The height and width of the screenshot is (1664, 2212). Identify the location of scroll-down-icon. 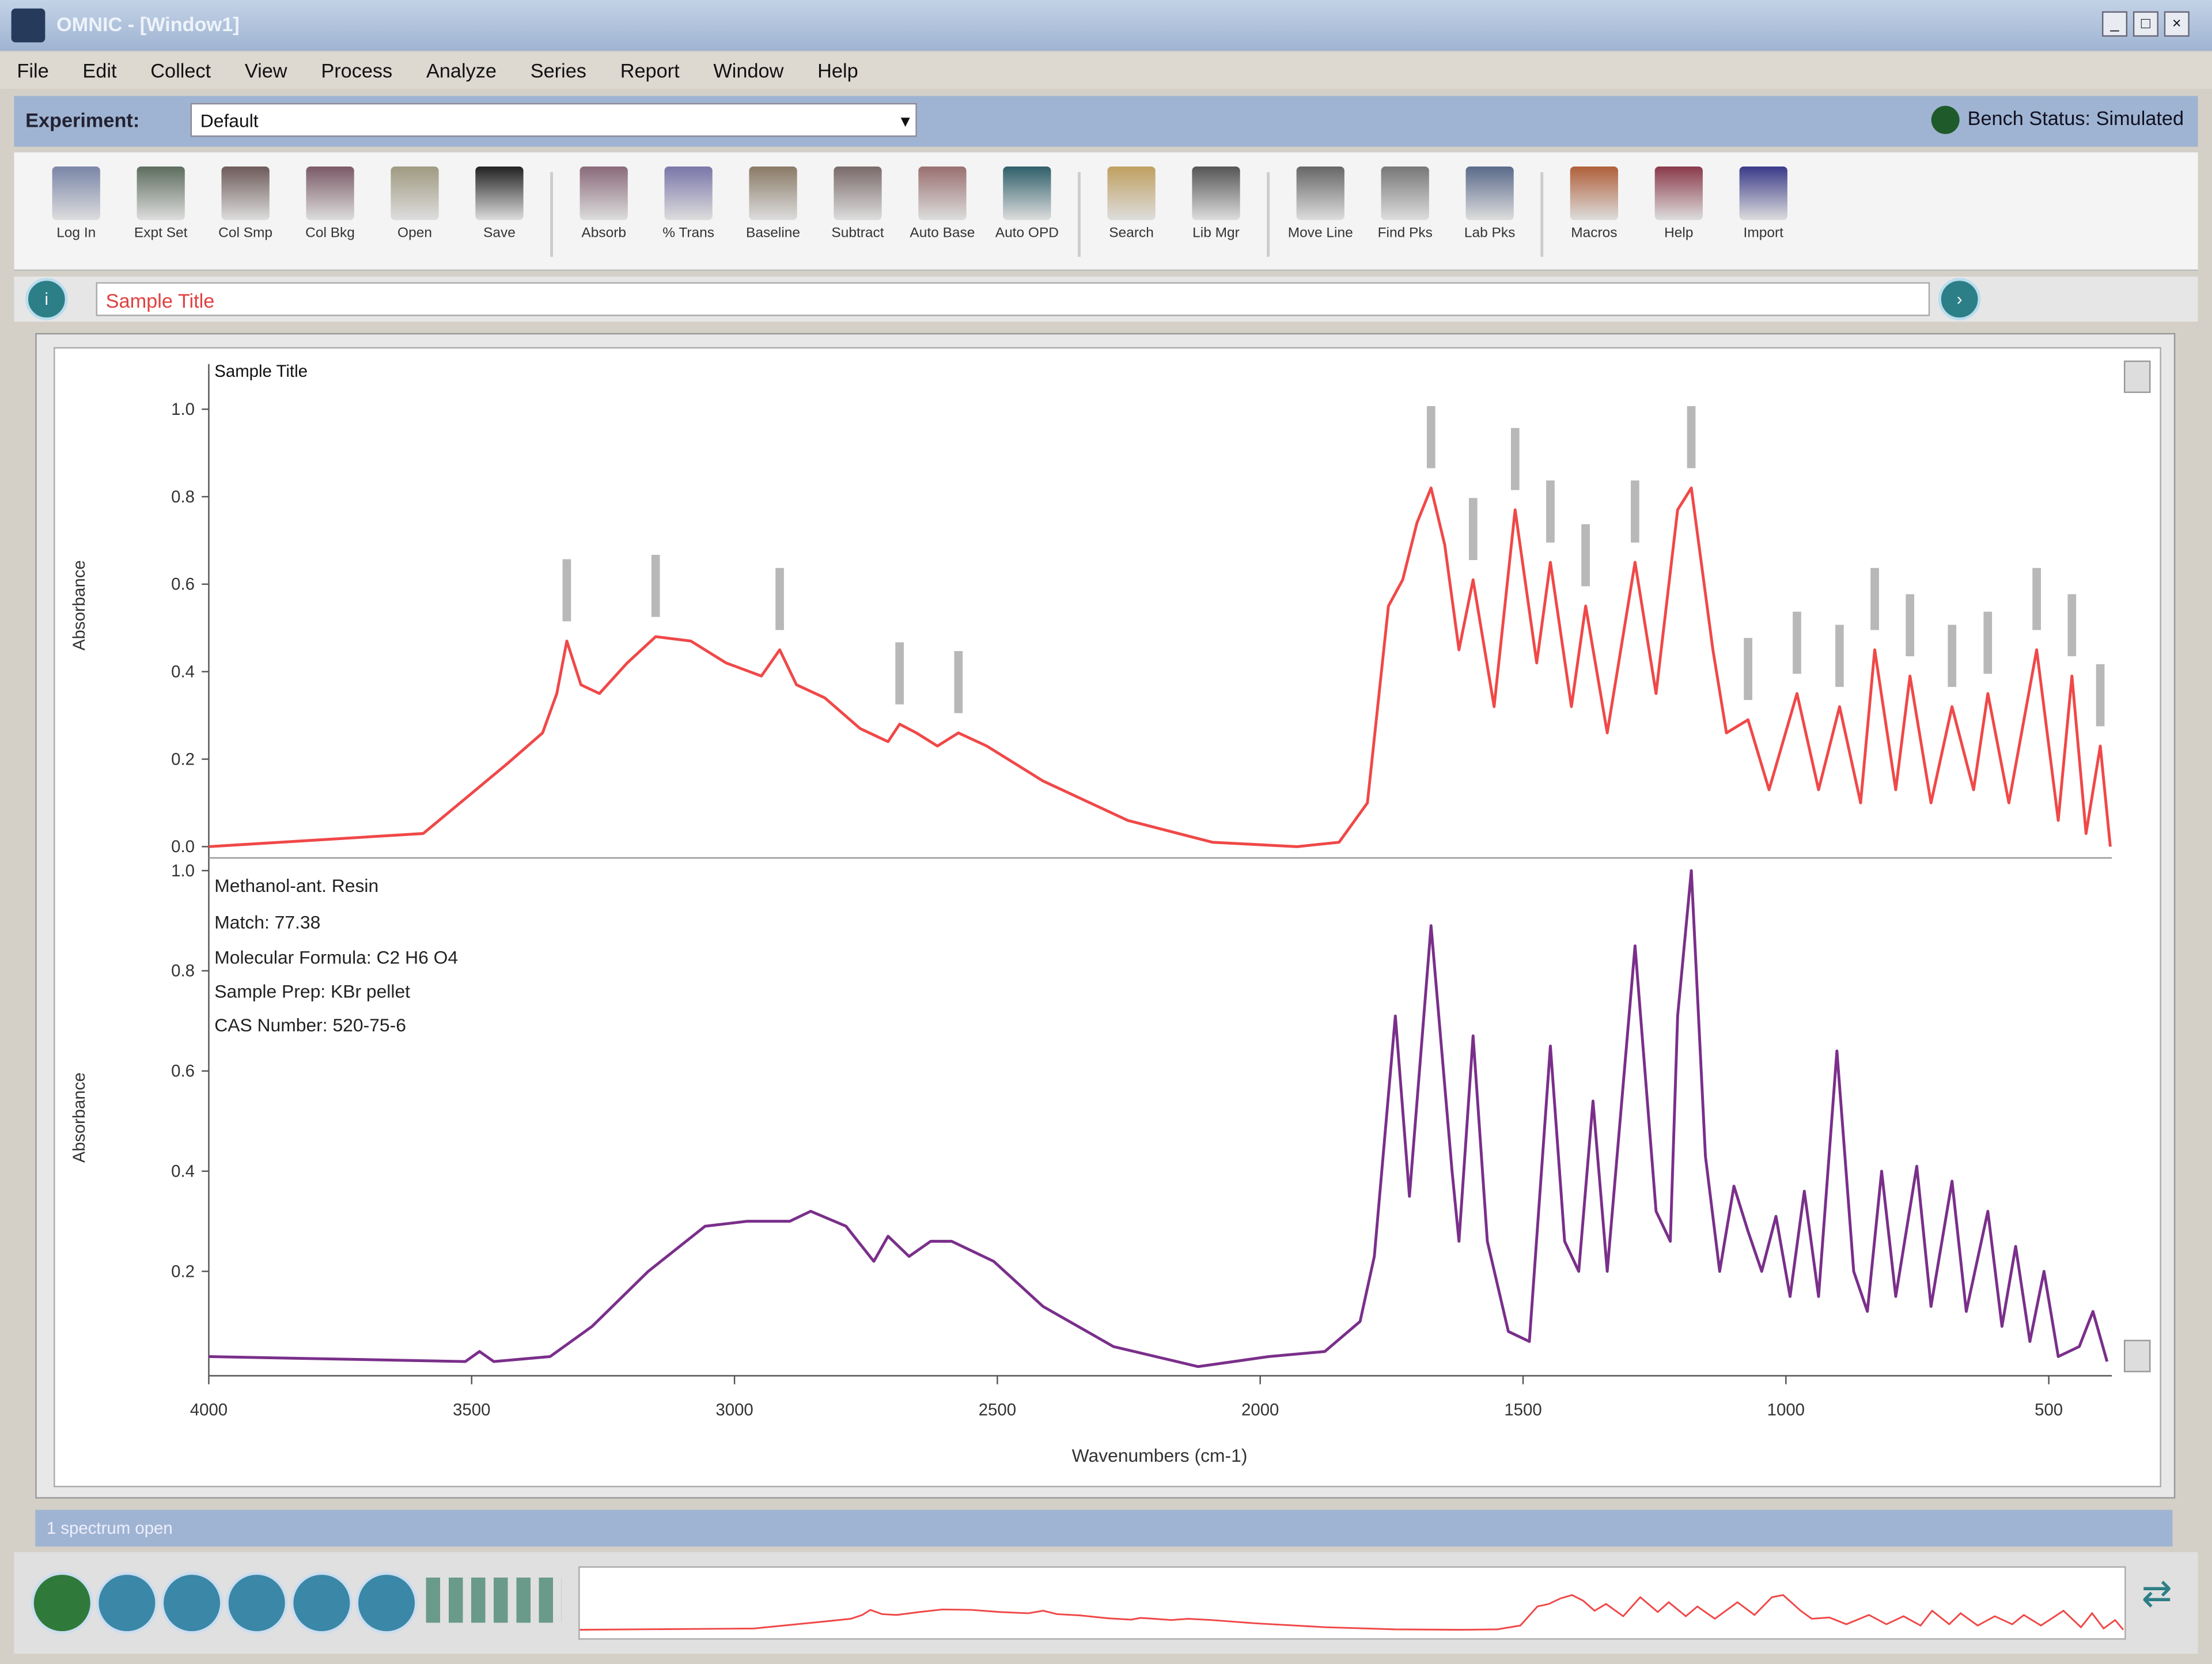
(2137, 1356).